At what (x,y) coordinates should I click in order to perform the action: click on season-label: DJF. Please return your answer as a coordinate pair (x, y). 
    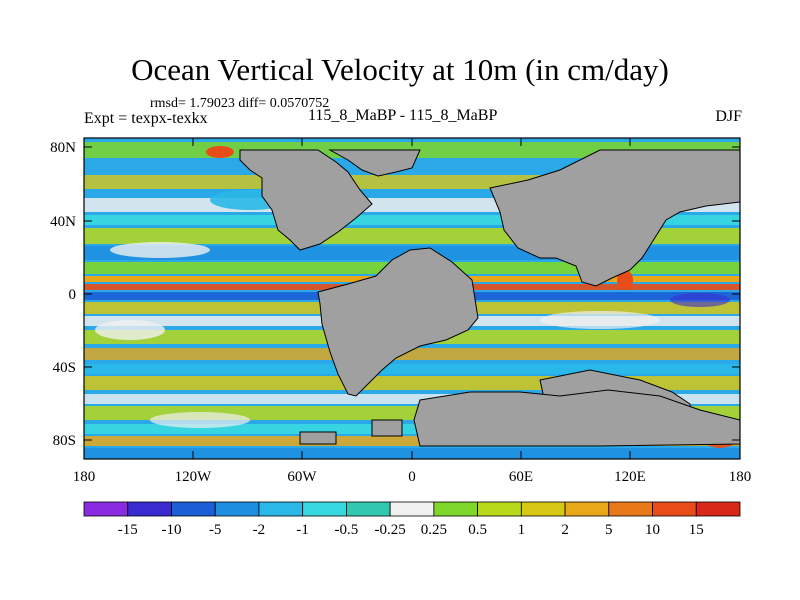
    Looking at the image, I should click on (728, 116).